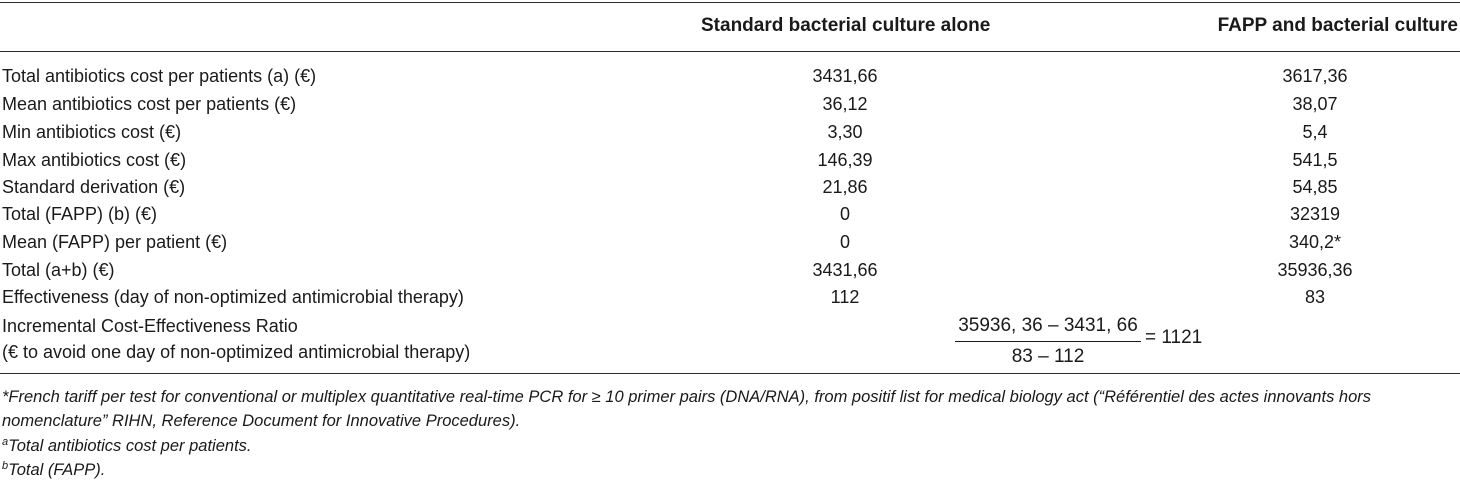 The height and width of the screenshot is (484, 1460). I want to click on cell-standard-culture: 112, so click(845, 297).